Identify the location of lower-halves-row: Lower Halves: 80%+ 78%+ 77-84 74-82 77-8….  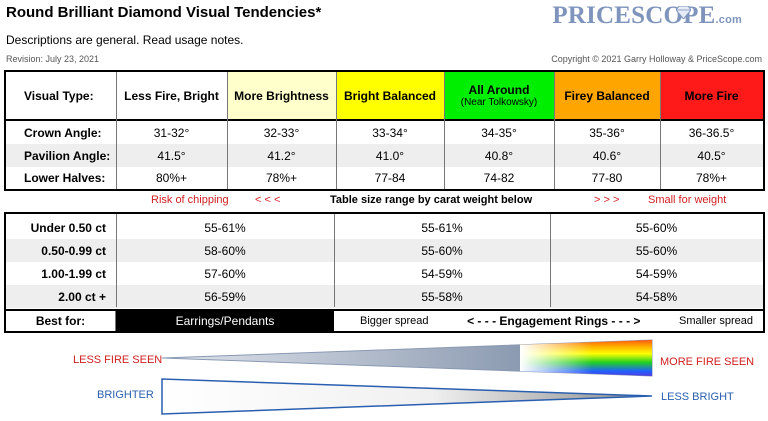
(384, 178).